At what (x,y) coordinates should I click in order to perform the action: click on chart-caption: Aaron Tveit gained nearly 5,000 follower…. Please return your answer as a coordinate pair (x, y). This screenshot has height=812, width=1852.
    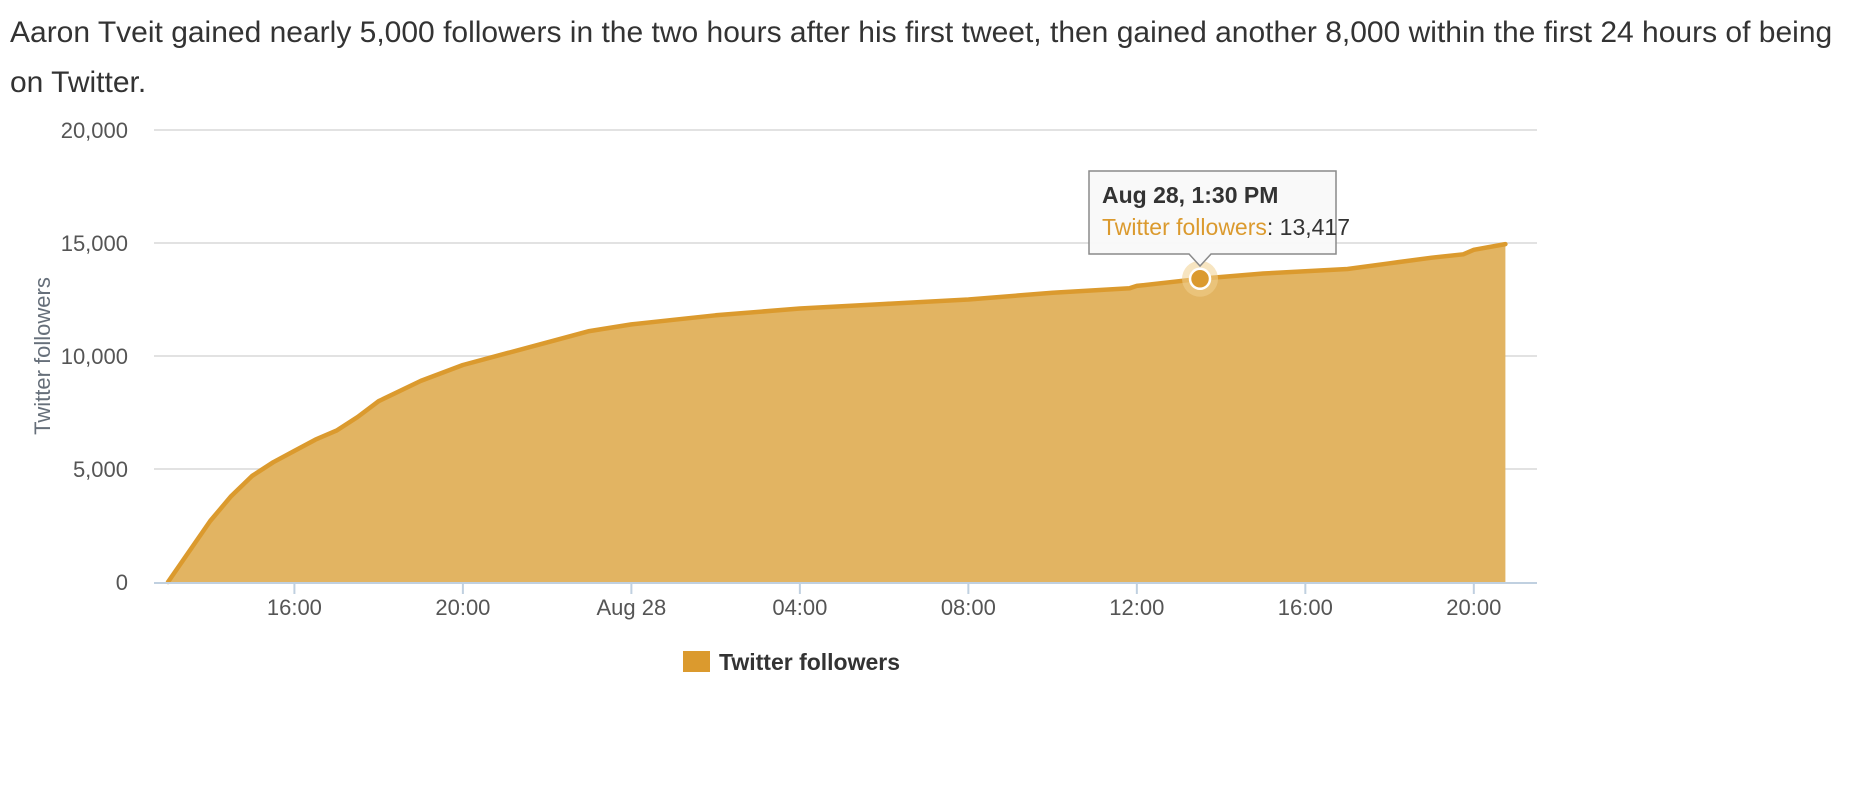
    Looking at the image, I should click on (921, 57).